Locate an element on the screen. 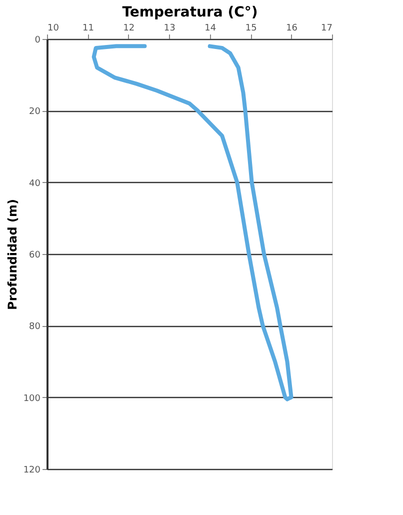 The image size is (403, 515). x-tick-label: 15 is located at coordinates (251, 29).